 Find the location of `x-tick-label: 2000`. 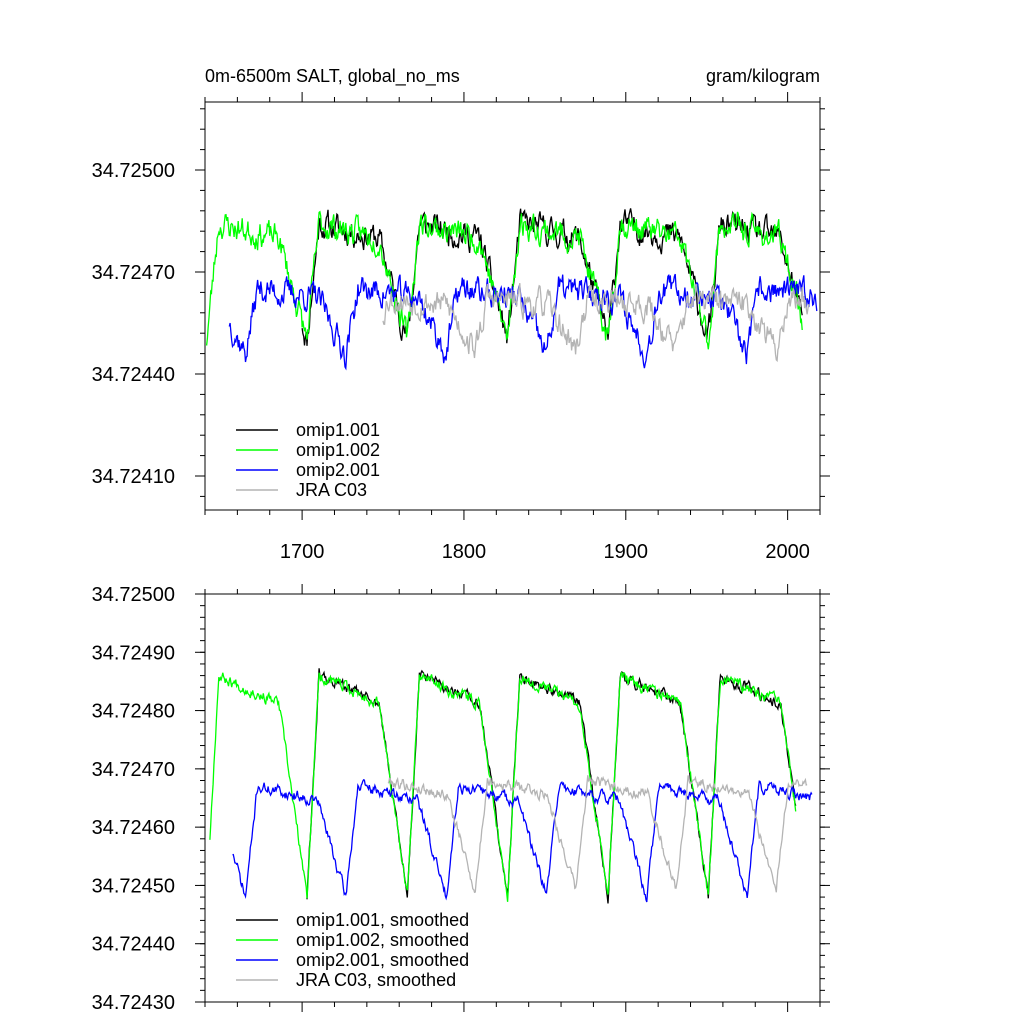

x-tick-label: 2000 is located at coordinates (787, 552).